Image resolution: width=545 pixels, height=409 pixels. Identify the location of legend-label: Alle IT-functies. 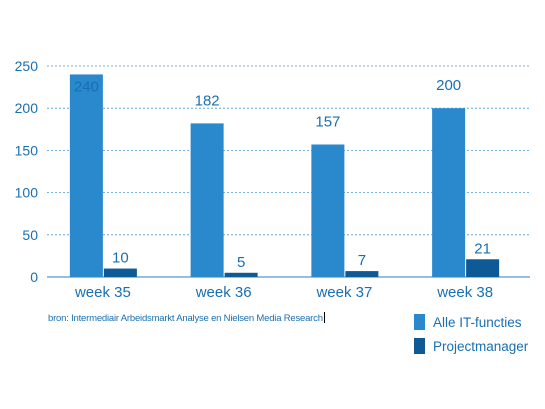
(477, 322).